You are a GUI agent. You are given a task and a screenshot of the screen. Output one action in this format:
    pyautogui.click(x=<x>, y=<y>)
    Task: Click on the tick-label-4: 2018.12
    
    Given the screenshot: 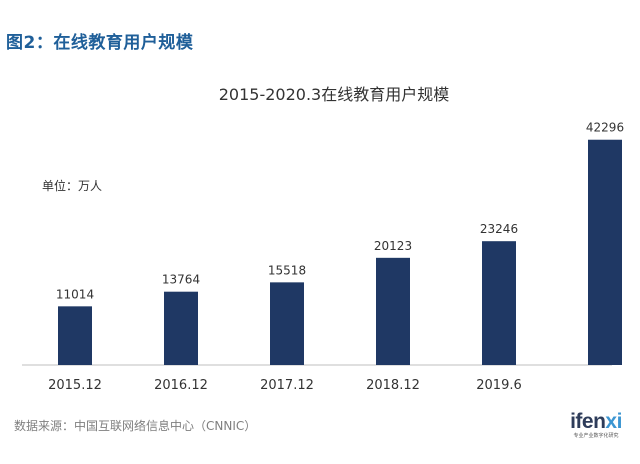 What is the action you would take?
    pyautogui.click(x=393, y=385)
    